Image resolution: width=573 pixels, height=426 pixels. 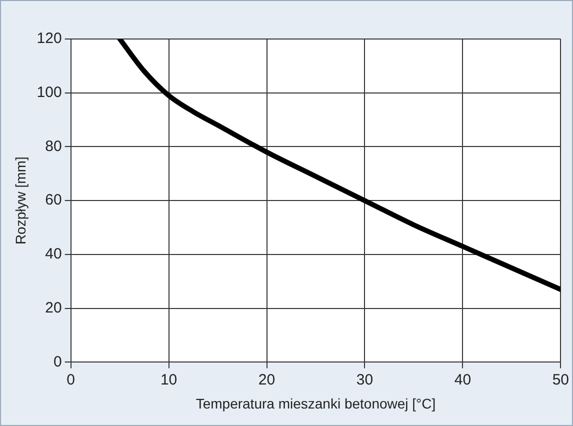 What do you see at coordinates (53, 200) in the screenshot?
I see `y-tick-label: 60` at bounding box center [53, 200].